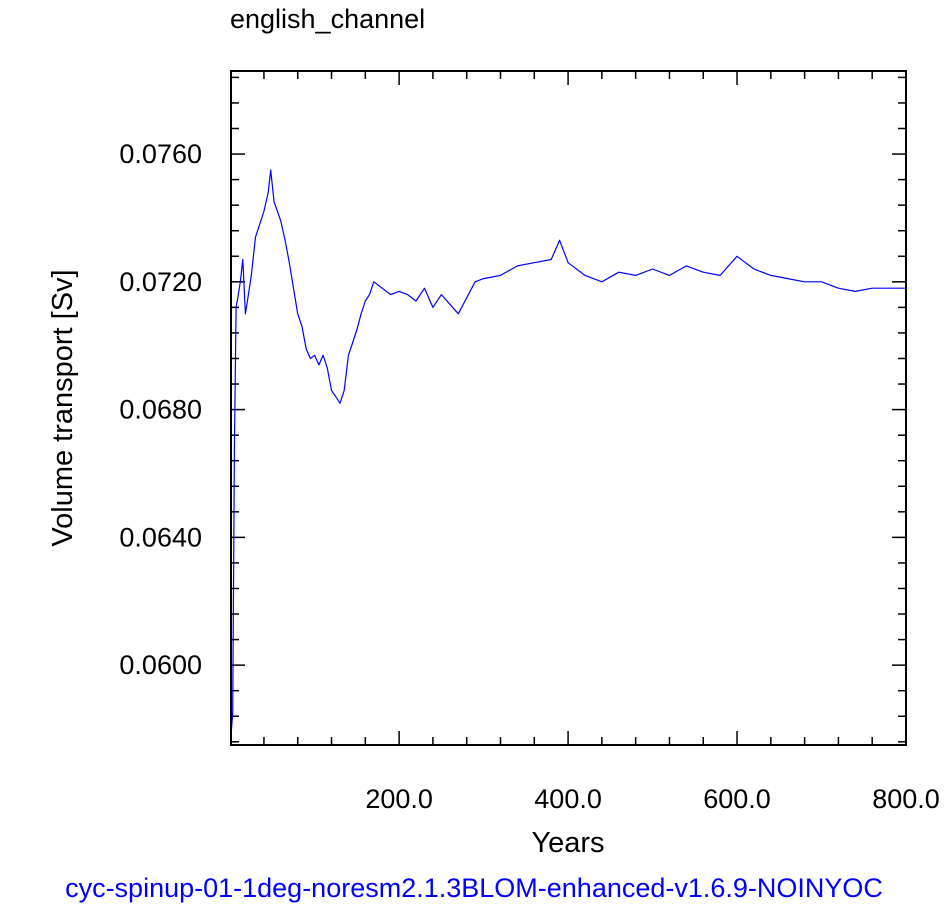  I want to click on x-tick-label: 400.0, so click(568, 799).